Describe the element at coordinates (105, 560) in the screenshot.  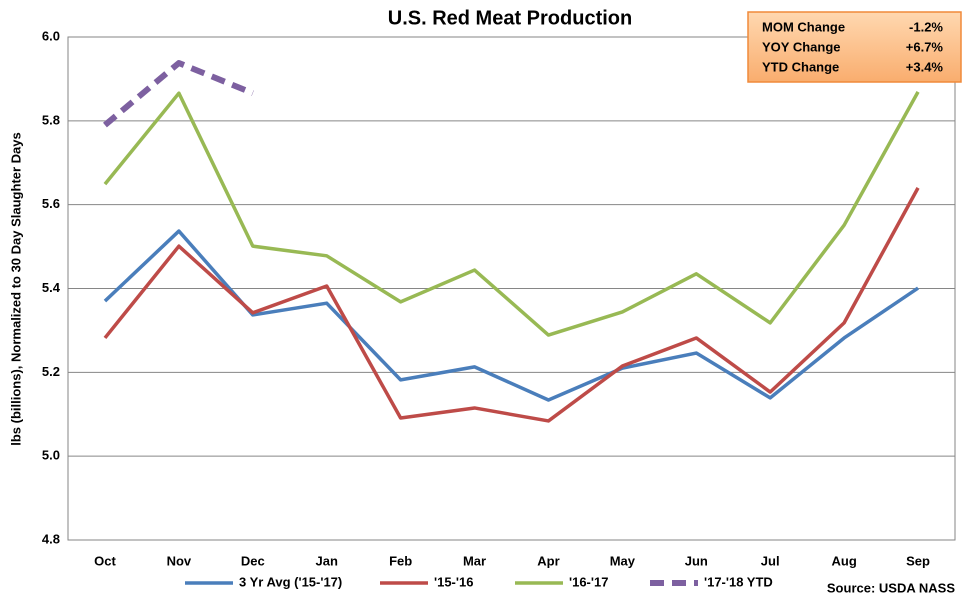
I see `x-tick-label: Oct` at that location.